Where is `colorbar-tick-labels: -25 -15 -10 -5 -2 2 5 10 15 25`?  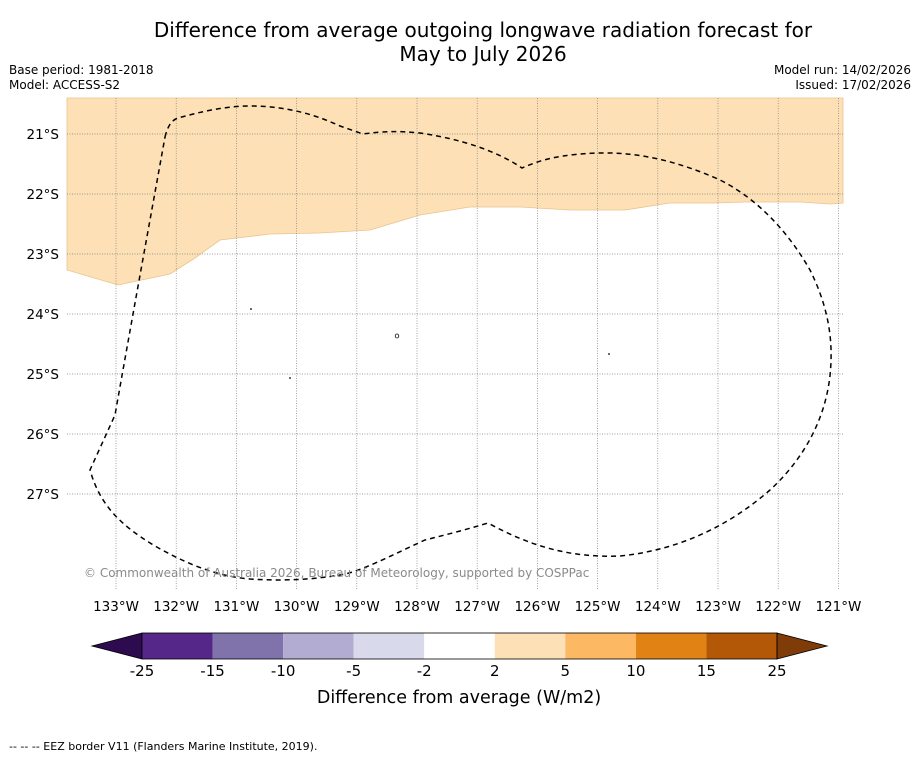 colorbar-tick-labels: -25 -15 -10 -5 -2 2 5 10 15 25 is located at coordinates (458, 671).